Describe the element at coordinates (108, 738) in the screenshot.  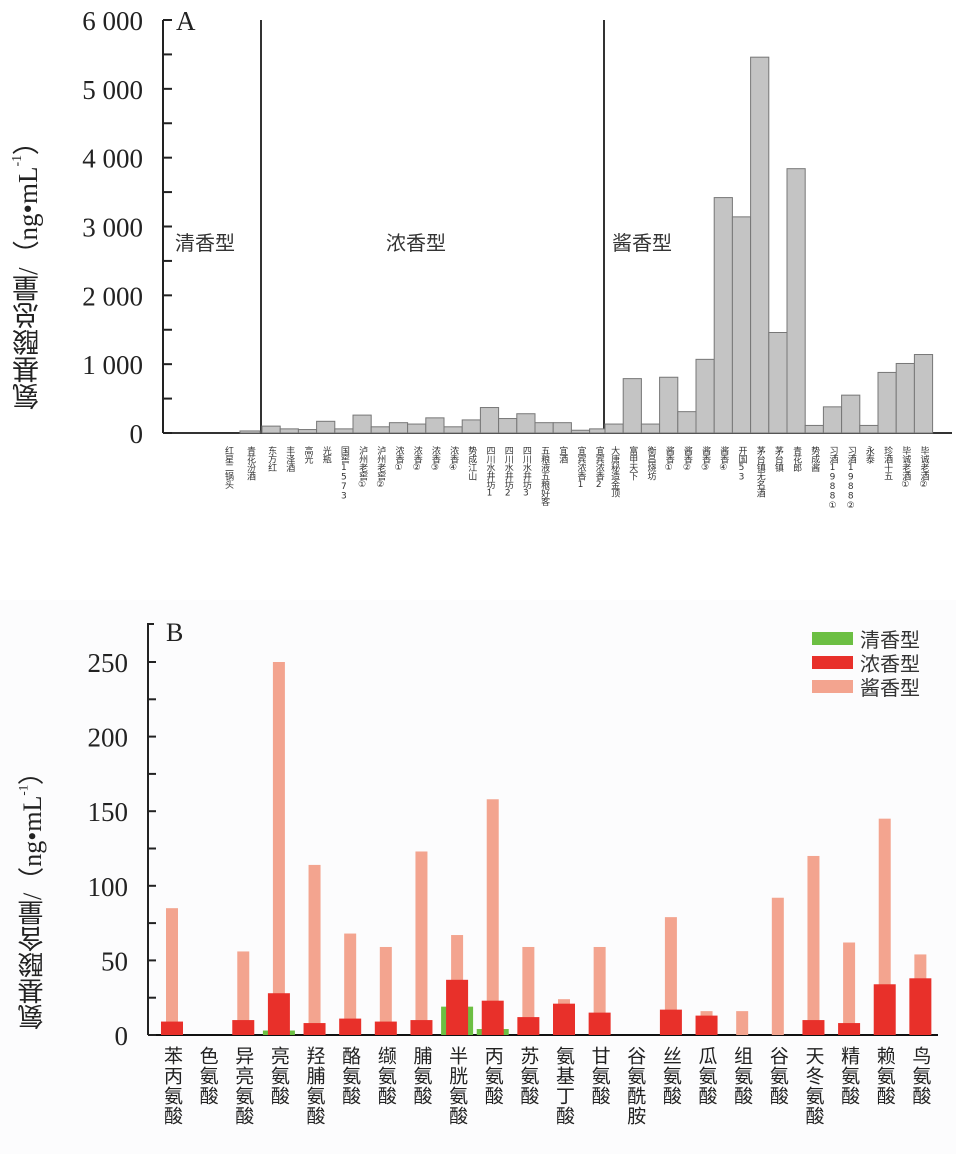
I see `chart-b-y-tick-label: 200` at that location.